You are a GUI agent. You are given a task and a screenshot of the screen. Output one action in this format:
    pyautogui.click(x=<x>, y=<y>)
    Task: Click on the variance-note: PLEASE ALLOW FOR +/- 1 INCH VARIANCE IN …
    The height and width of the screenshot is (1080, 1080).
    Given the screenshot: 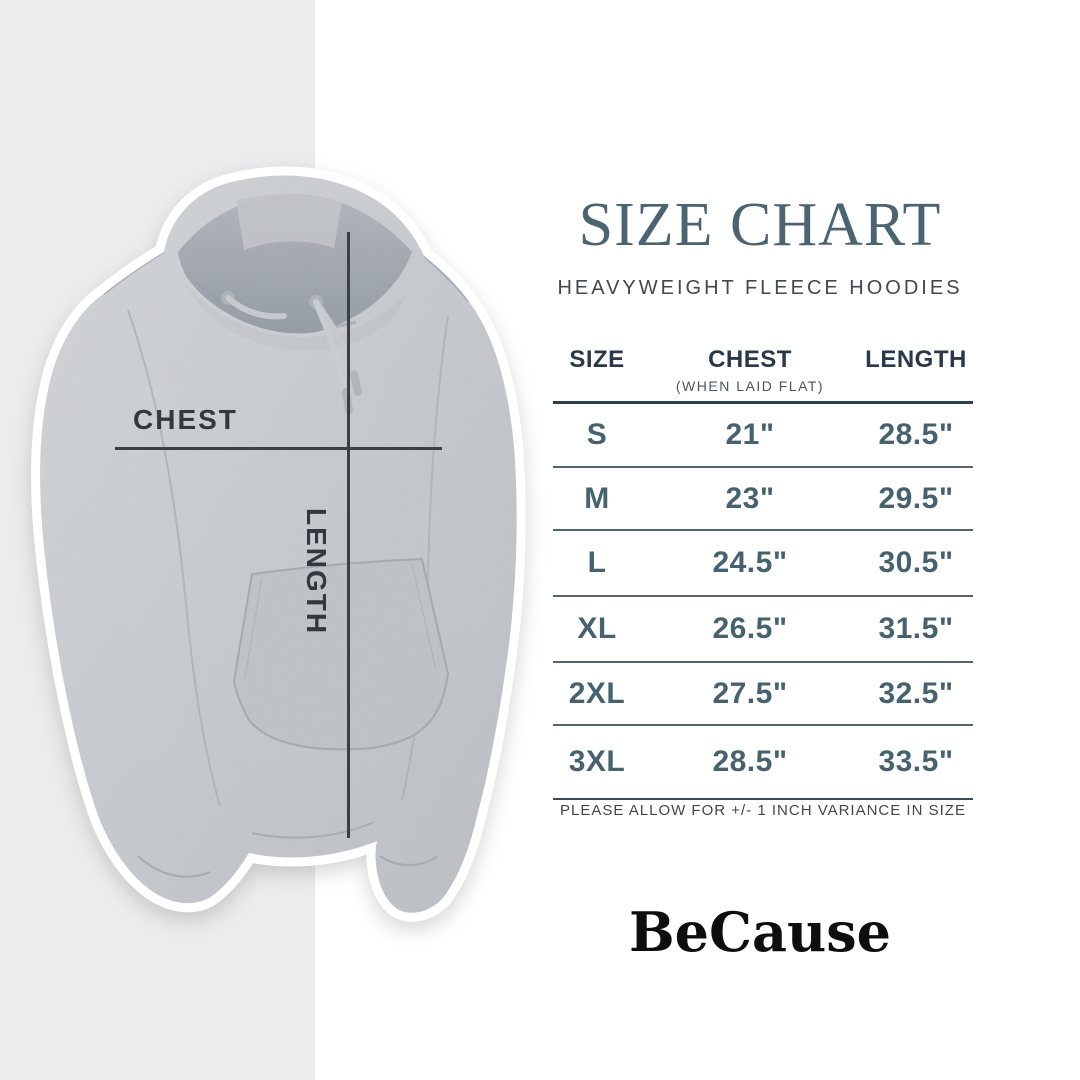 What is the action you would take?
    pyautogui.click(x=763, y=810)
    